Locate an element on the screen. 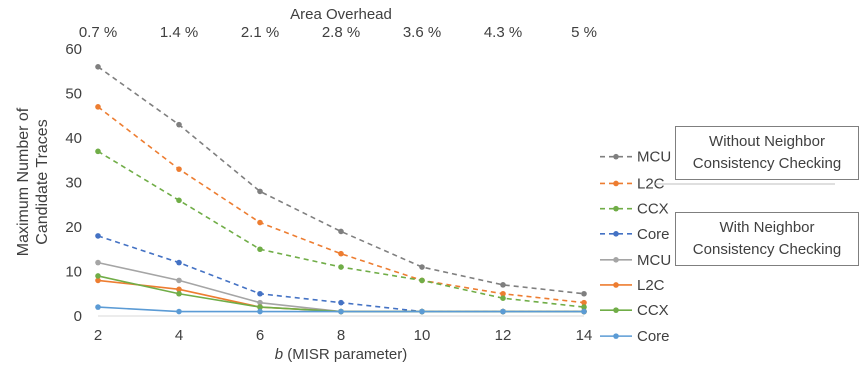 The image size is (860, 365). y-tick-label: 20 is located at coordinates (73, 227).